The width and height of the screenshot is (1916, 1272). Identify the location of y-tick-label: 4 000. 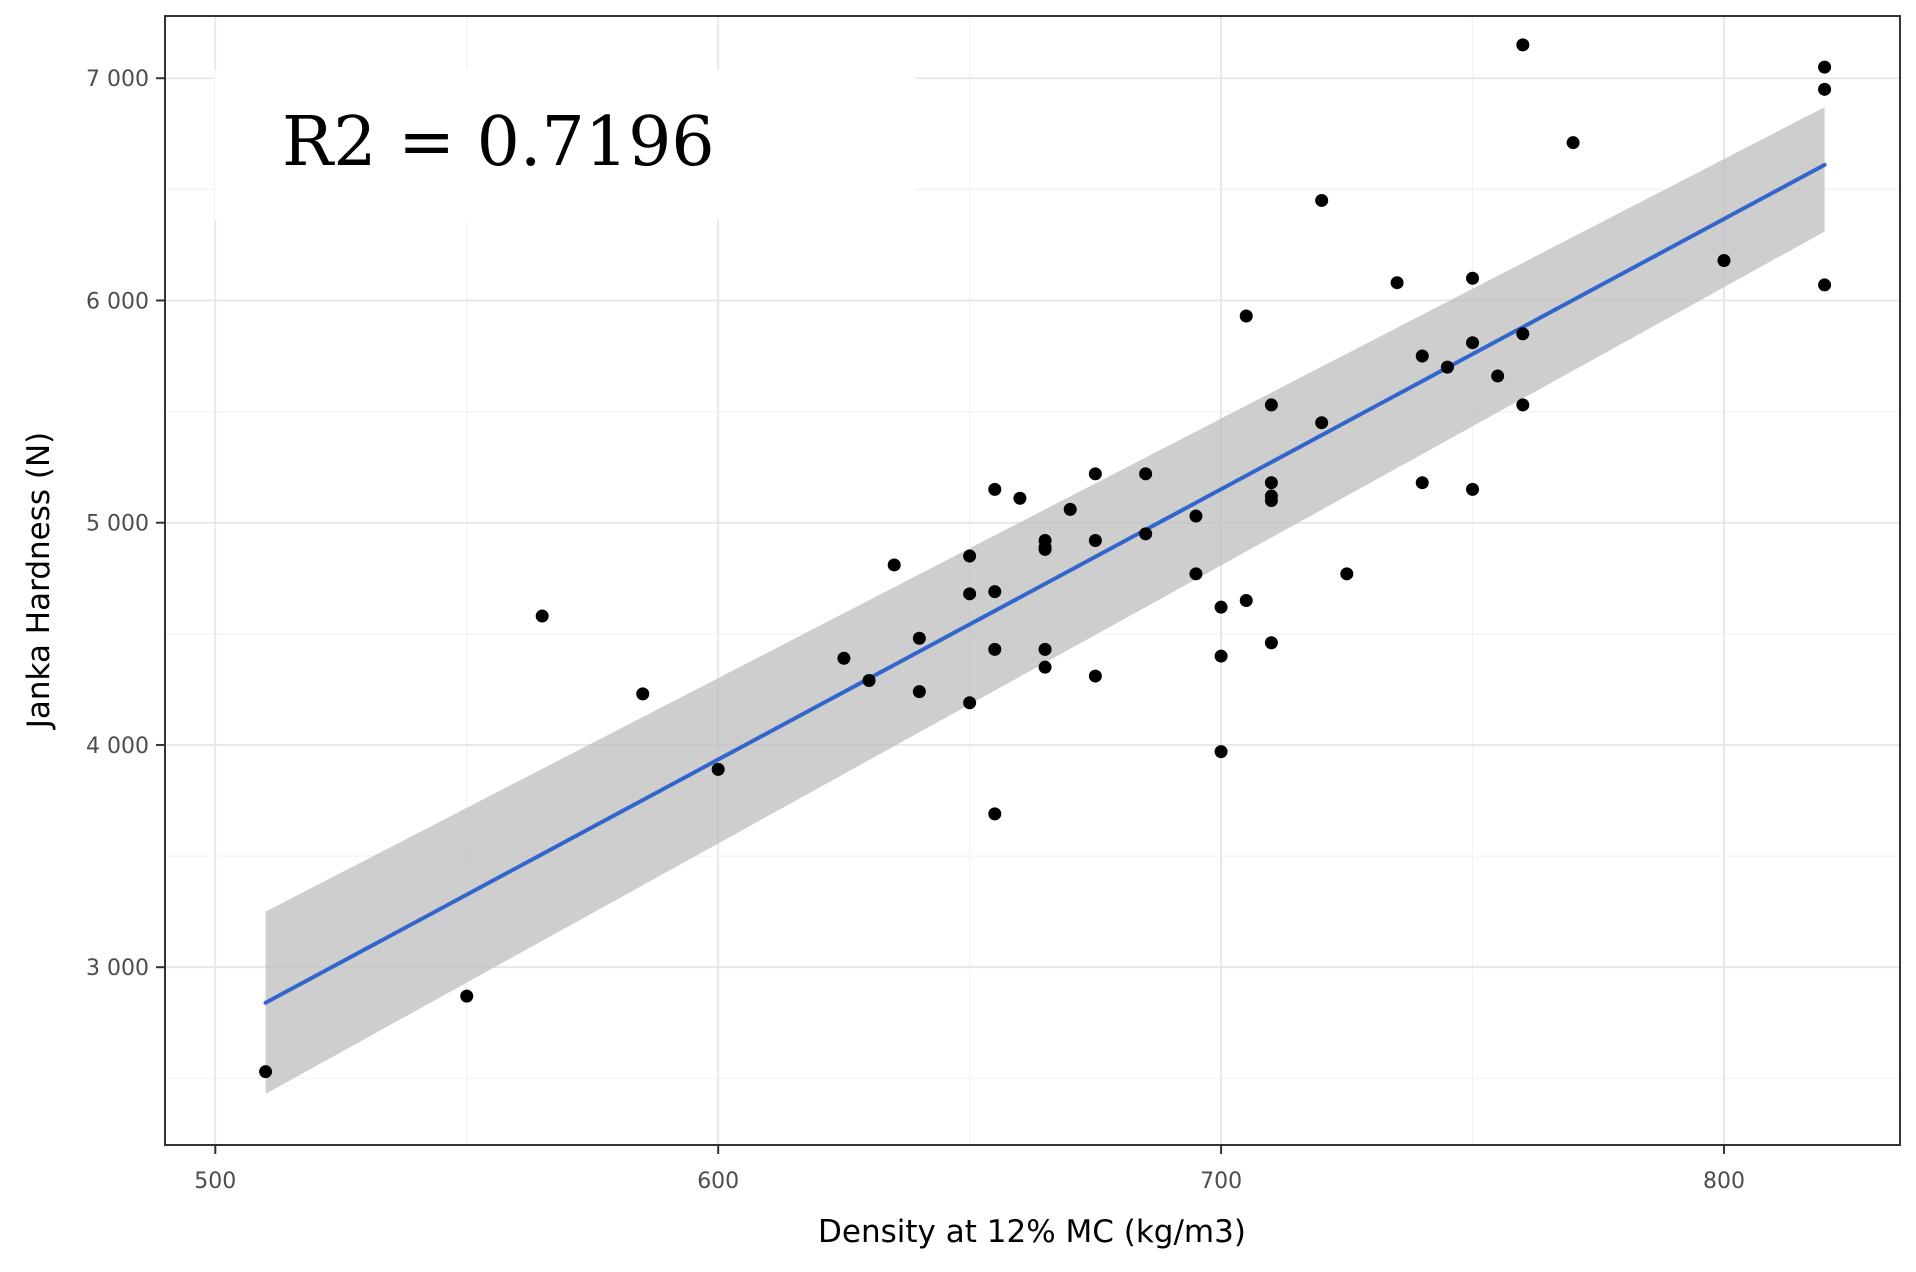
(117, 746).